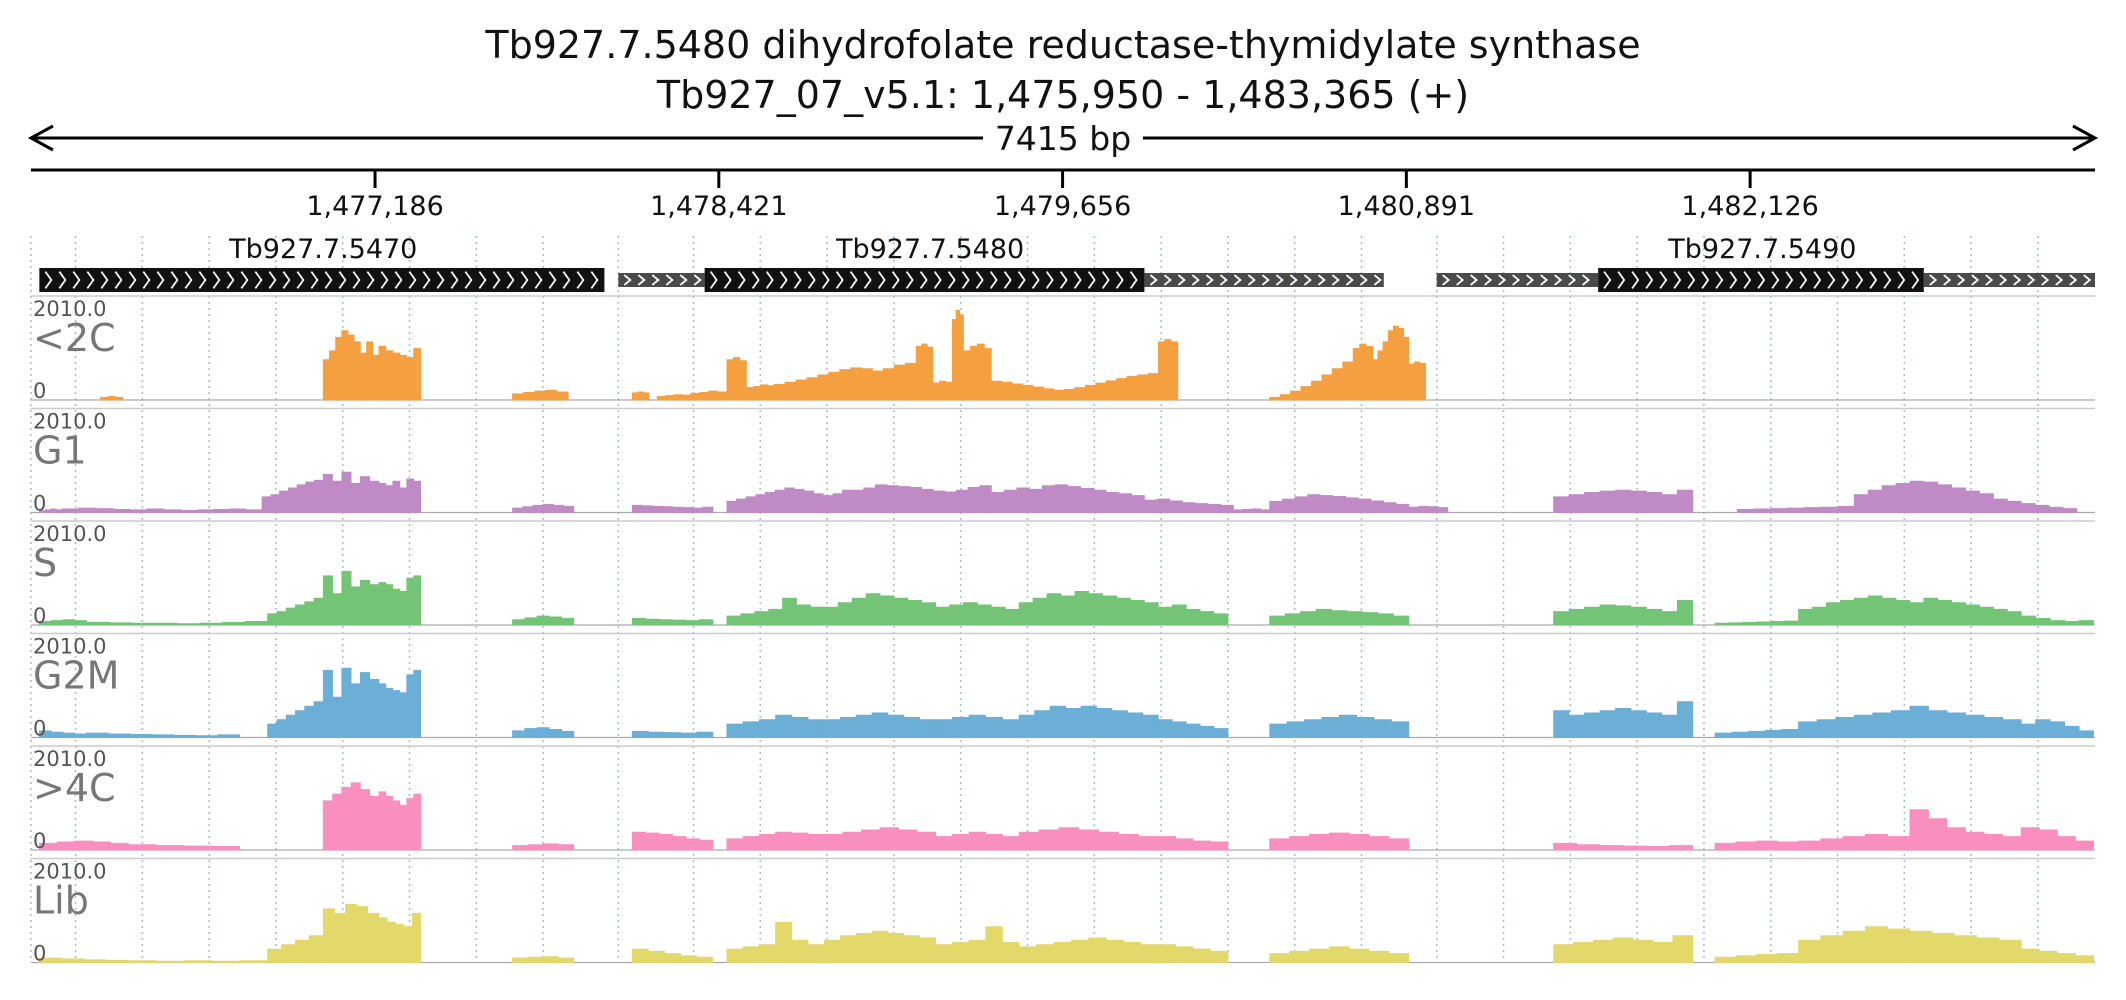 The width and height of the screenshot is (2126, 1000). I want to click on gene-label: Tb927.7.5480, so click(929, 249).